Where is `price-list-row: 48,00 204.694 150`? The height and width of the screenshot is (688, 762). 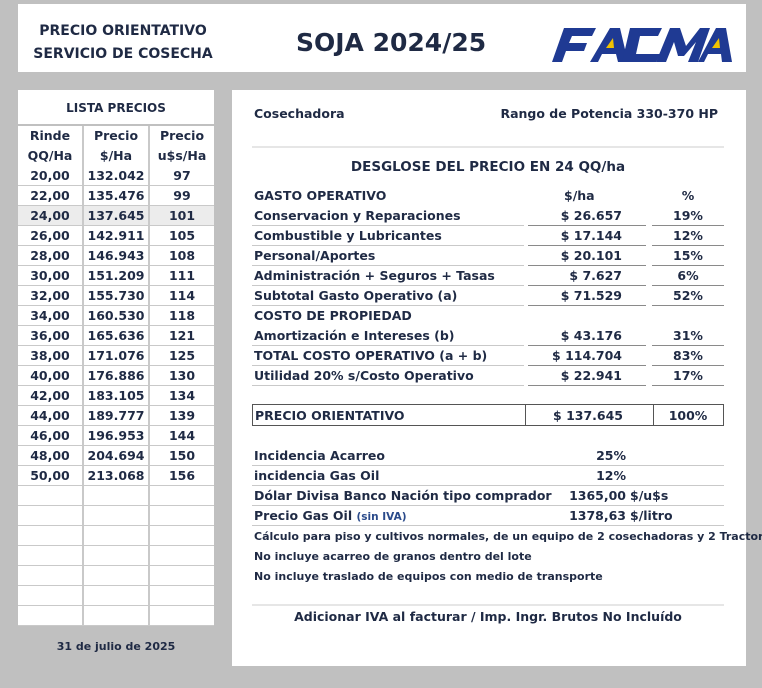 price-list-row: 48,00 204.694 150 is located at coordinates (116, 456).